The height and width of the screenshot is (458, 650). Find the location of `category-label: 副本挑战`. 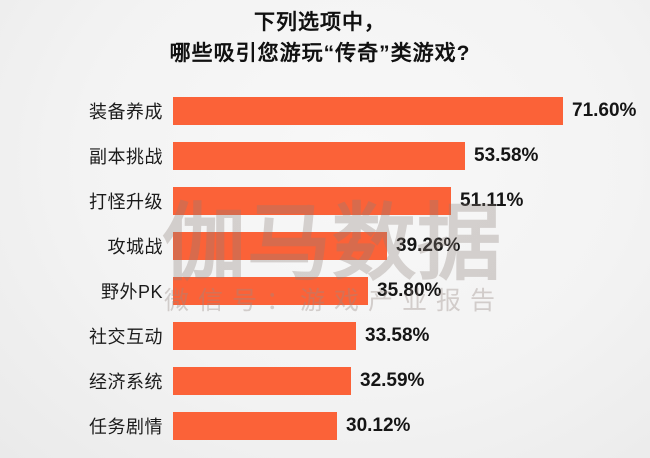

category-label: 副本挑战 is located at coordinates (126, 156).